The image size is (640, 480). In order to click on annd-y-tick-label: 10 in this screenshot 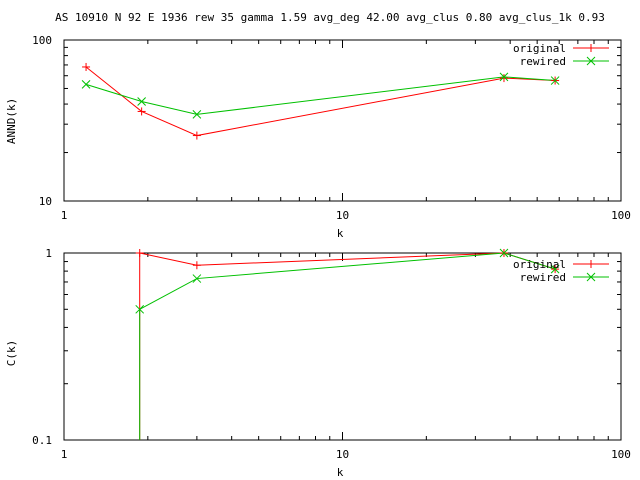, I will do `click(45, 201)`.